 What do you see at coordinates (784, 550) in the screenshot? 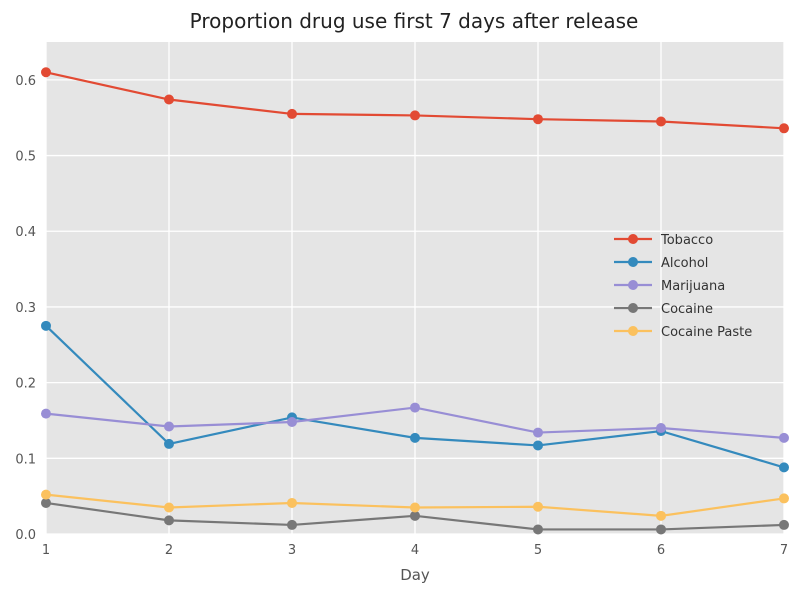
I see `x-tick-label: 7` at bounding box center [784, 550].